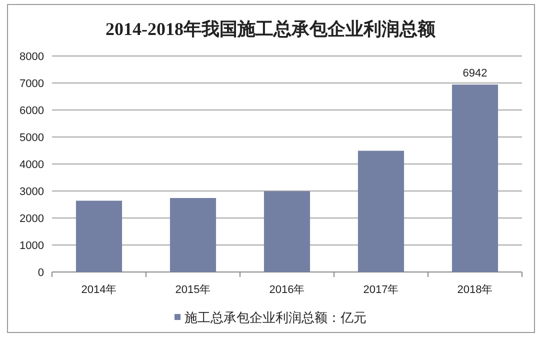 This screenshot has width=541, height=341. What do you see at coordinates (32, 57) in the screenshot?
I see `y-tick-label: 8000` at bounding box center [32, 57].